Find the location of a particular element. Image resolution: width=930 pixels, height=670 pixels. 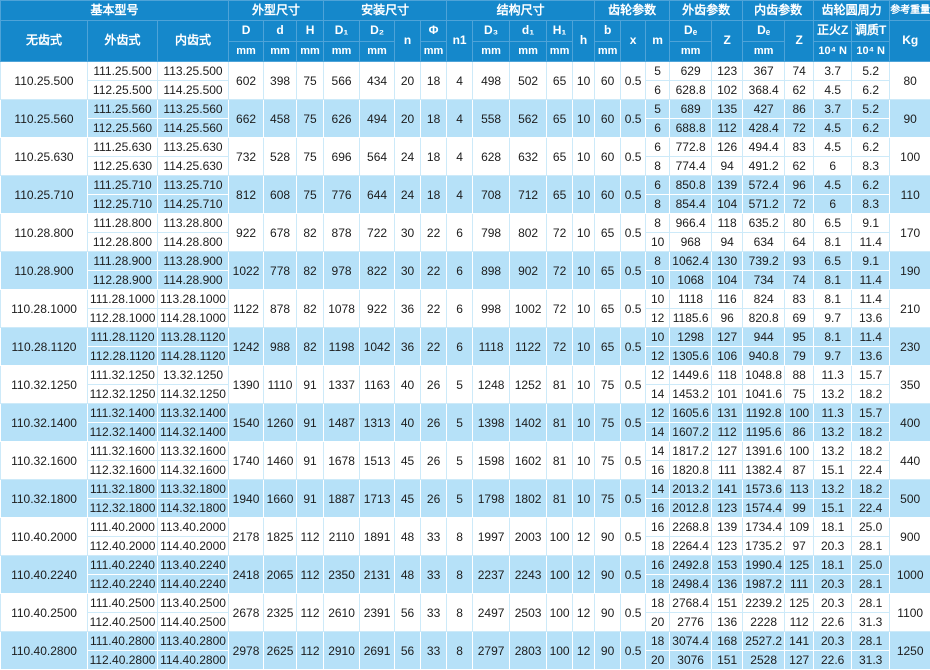

value-cell: 434 is located at coordinates (377, 81).